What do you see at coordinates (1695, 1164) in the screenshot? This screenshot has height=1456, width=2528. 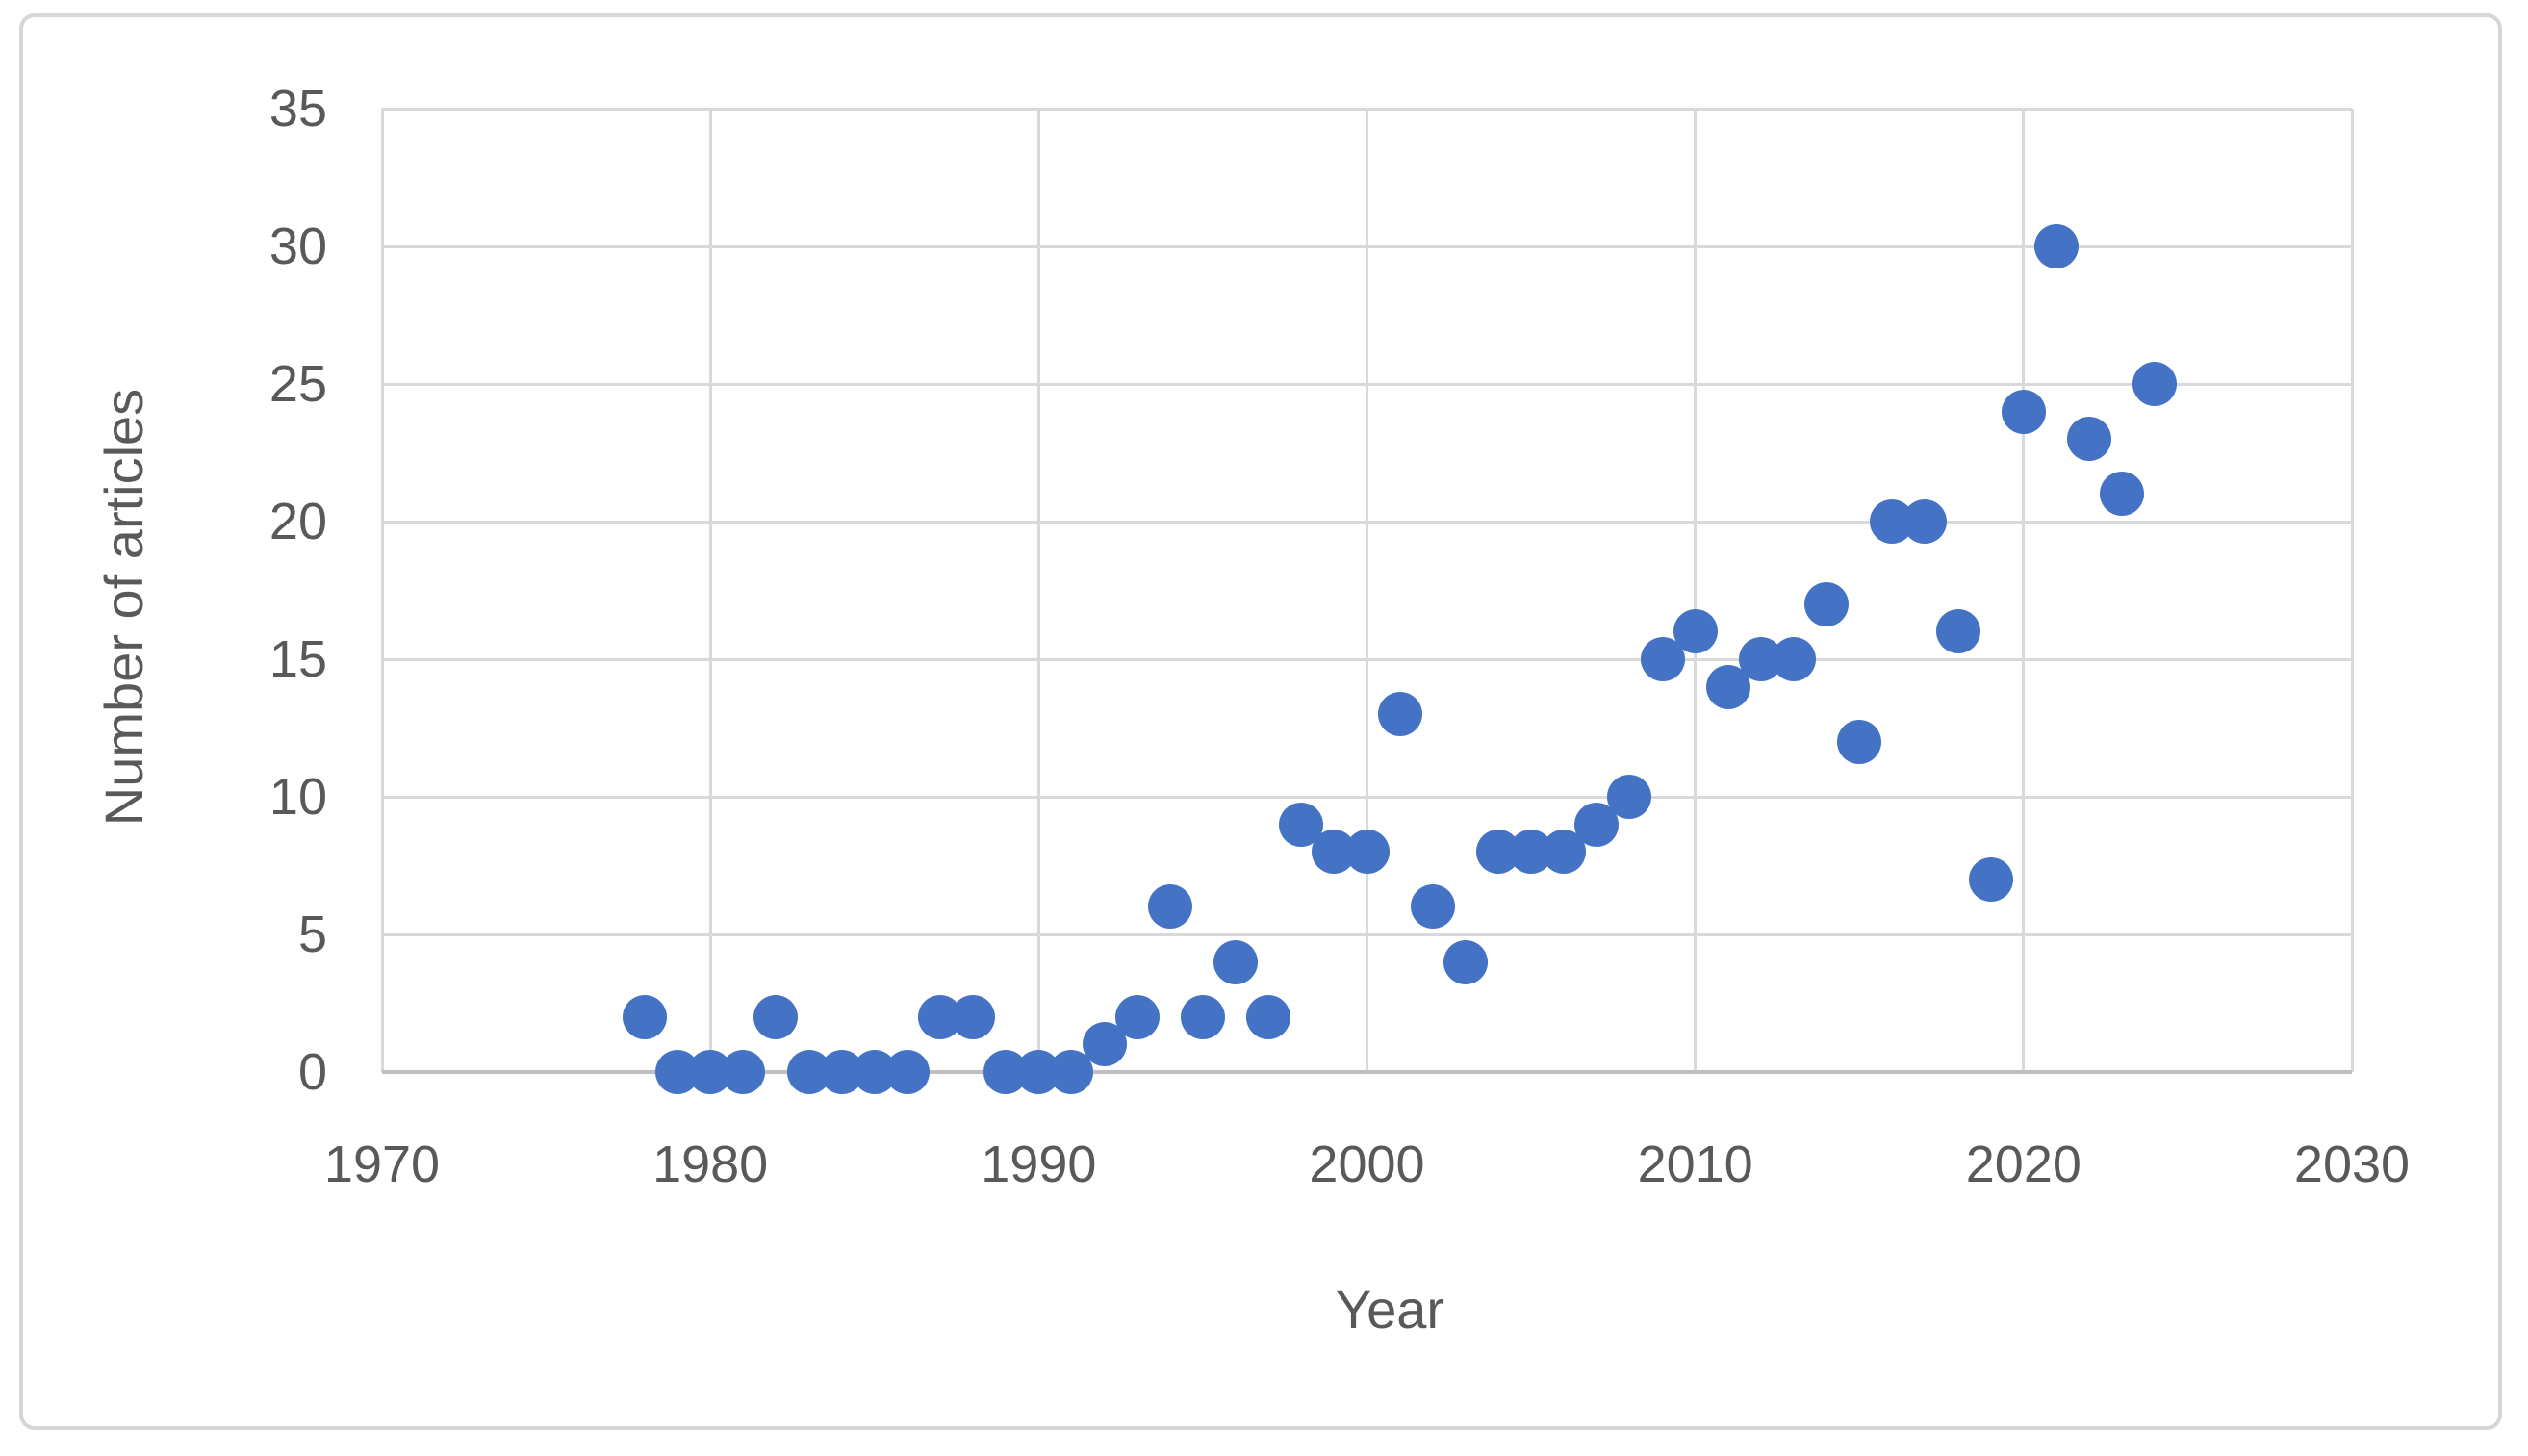 I see `x-tick-label: 2010` at bounding box center [1695, 1164].